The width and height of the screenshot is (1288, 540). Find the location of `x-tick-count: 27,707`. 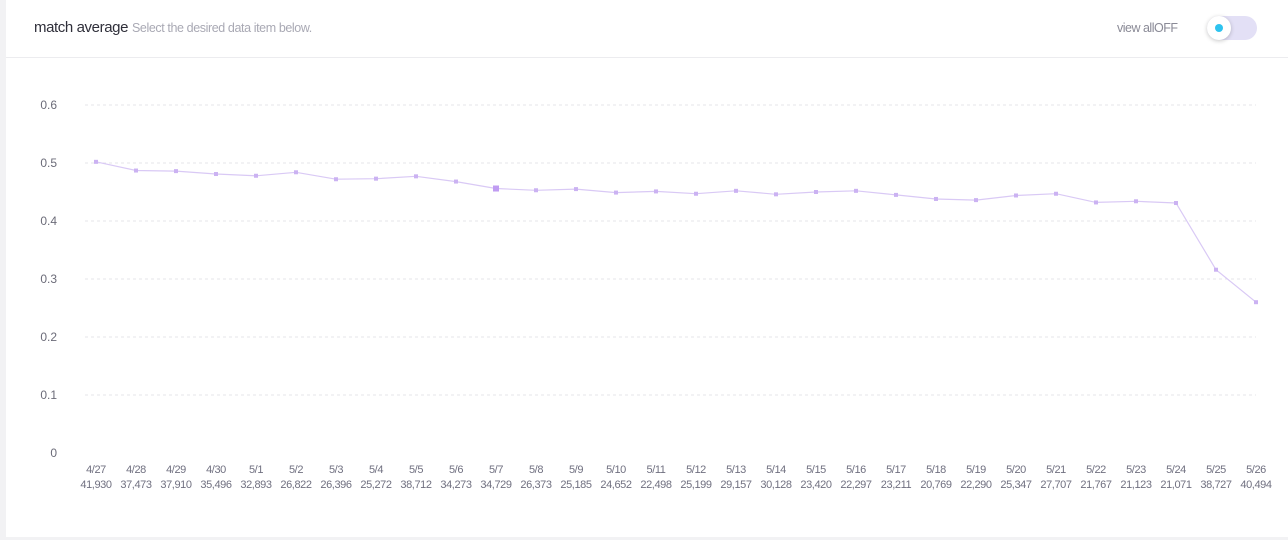

x-tick-count: 27,707 is located at coordinates (1056, 485).